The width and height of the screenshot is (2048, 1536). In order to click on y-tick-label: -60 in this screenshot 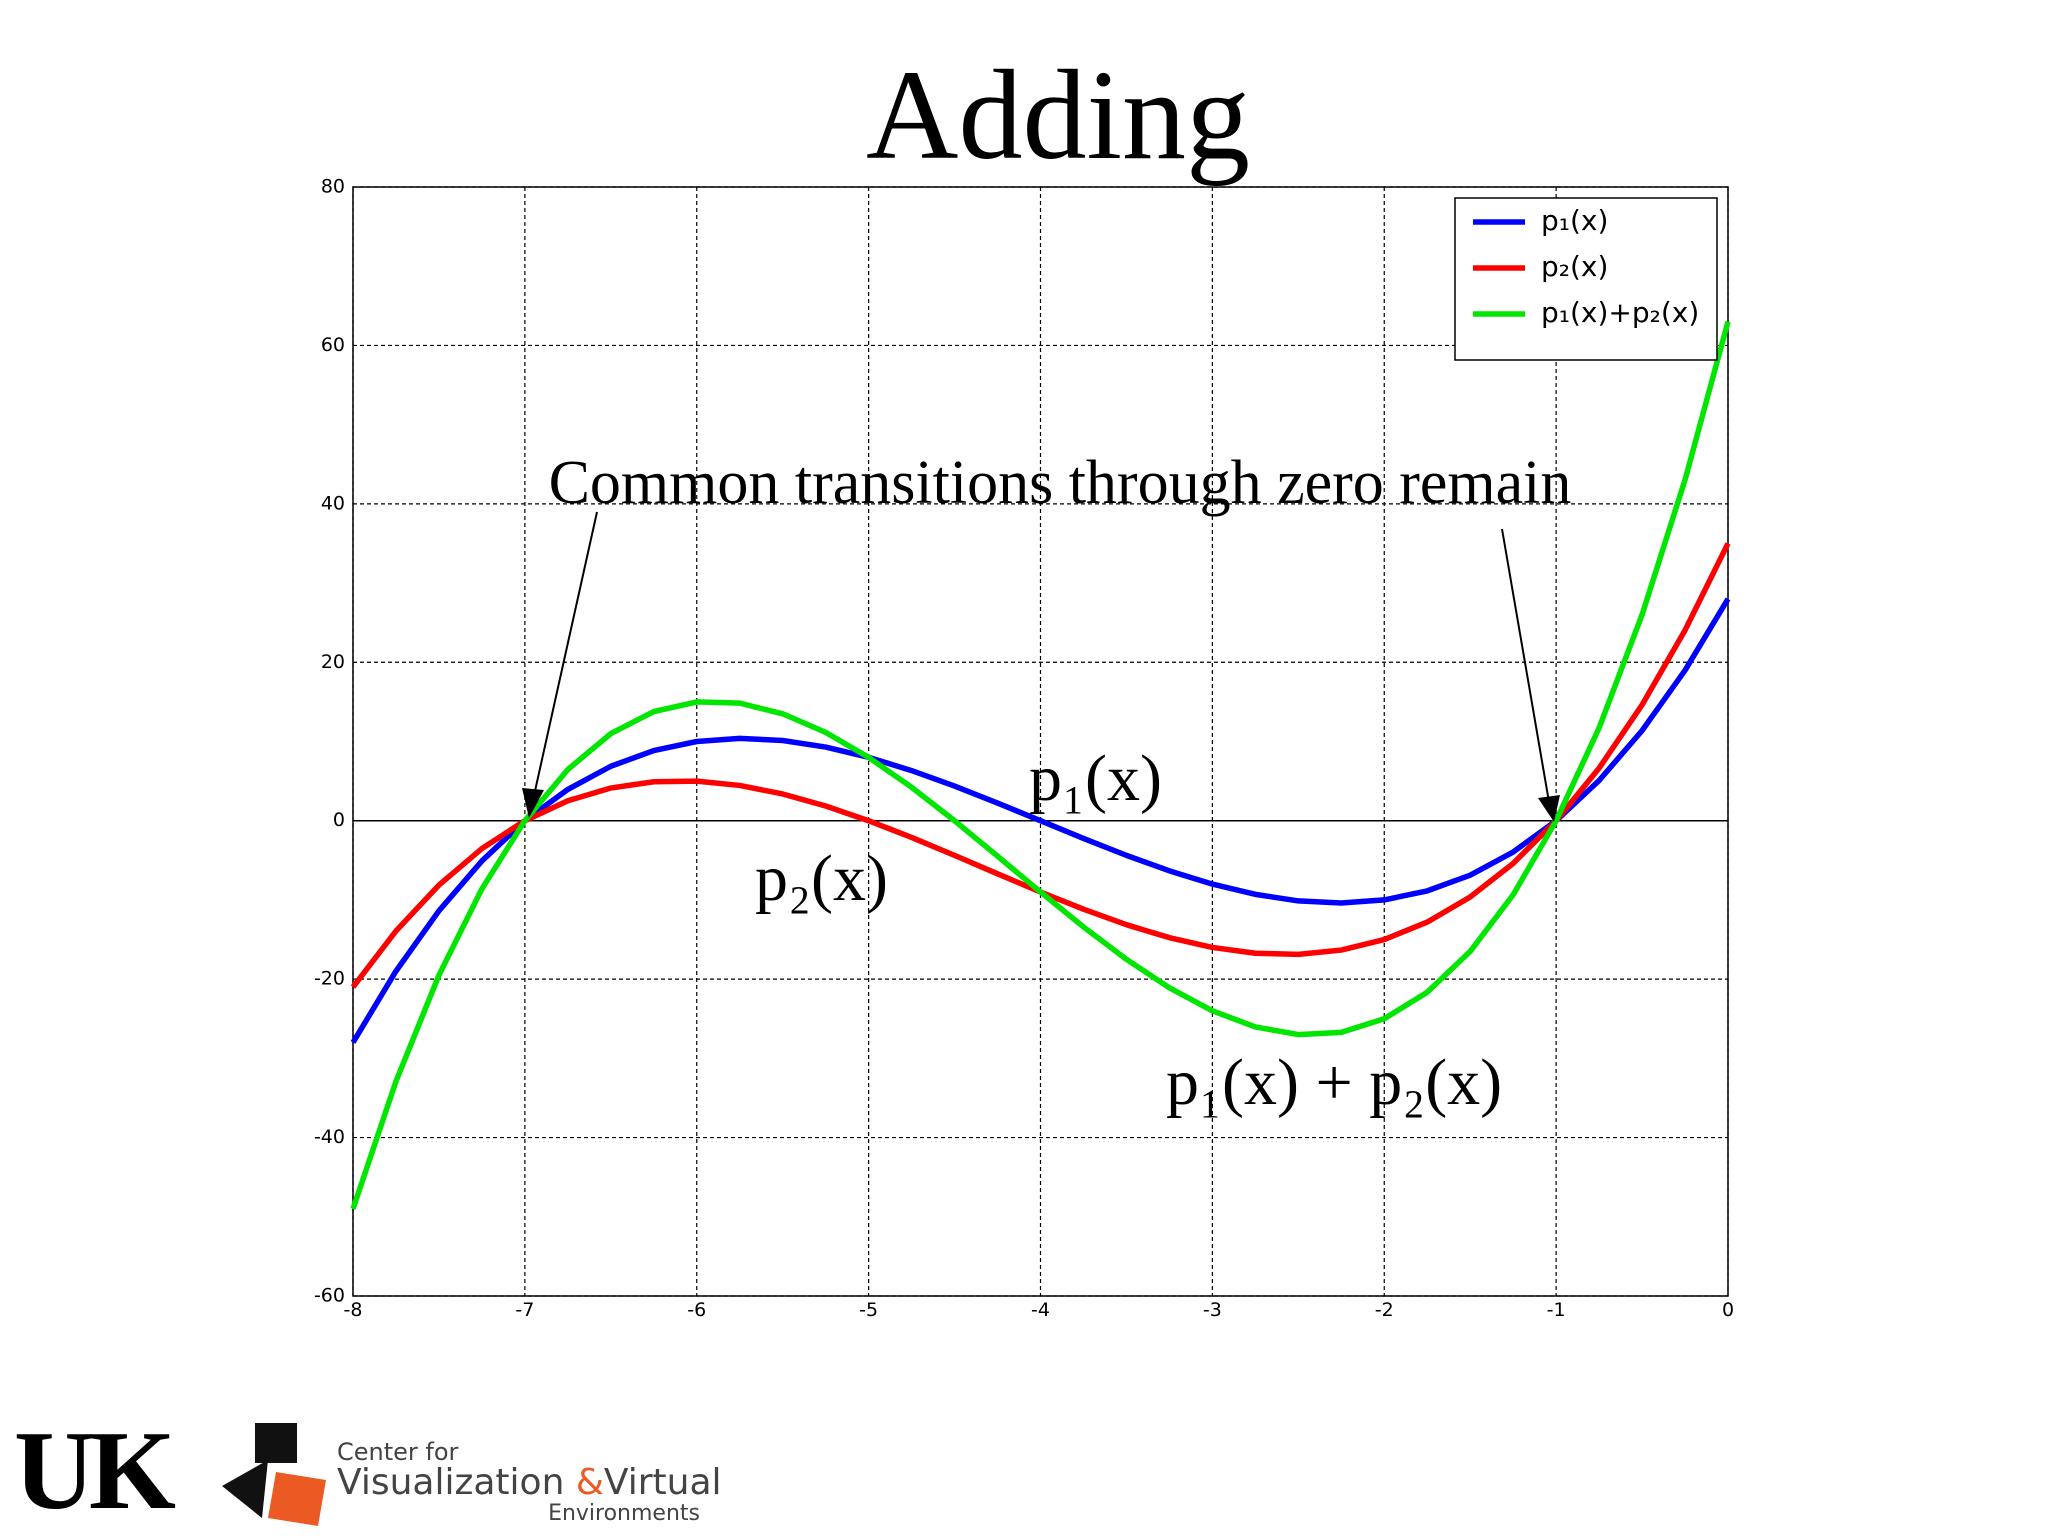, I will do `click(329, 1296)`.